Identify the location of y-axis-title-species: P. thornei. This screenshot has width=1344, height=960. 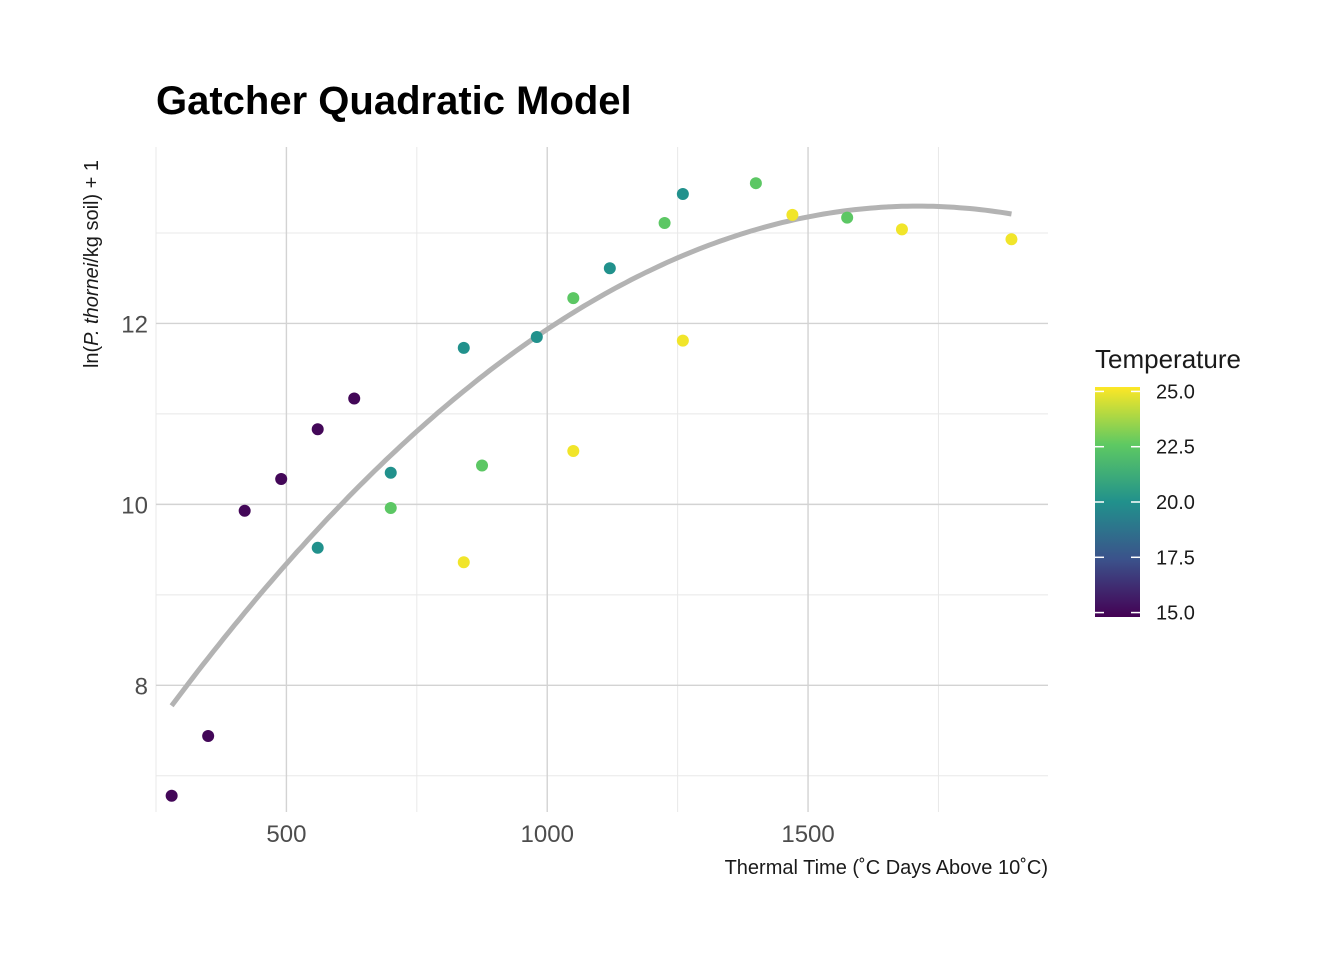
(92, 304).